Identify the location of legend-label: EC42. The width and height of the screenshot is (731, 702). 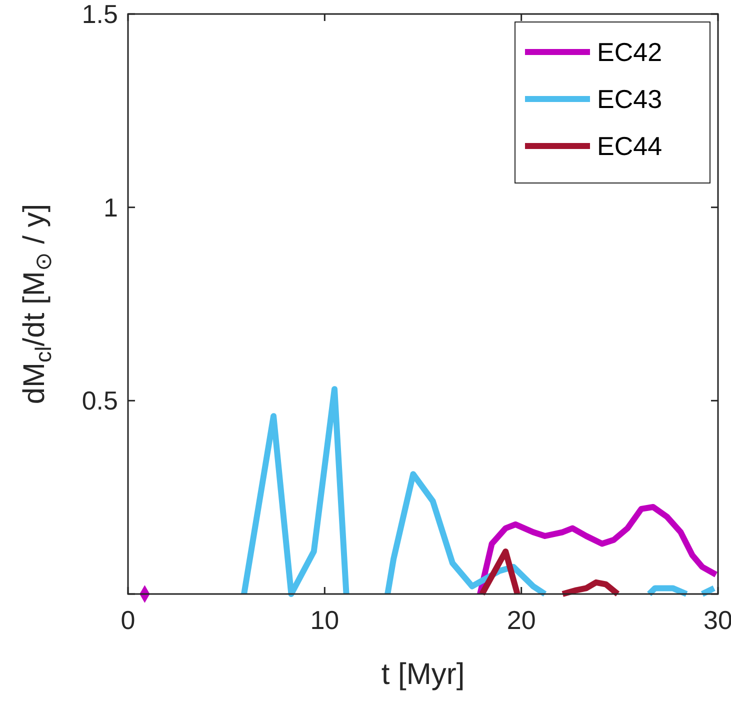
(629, 52).